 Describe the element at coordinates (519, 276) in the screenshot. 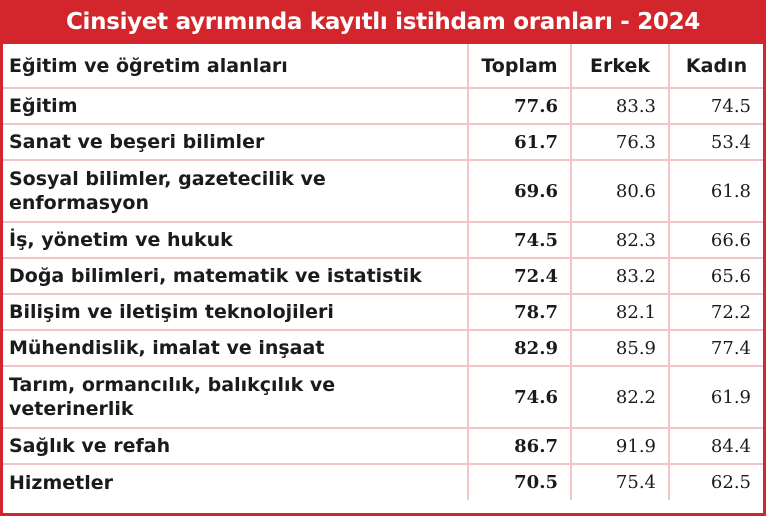

I see `cell-toplam: 72.4` at that location.